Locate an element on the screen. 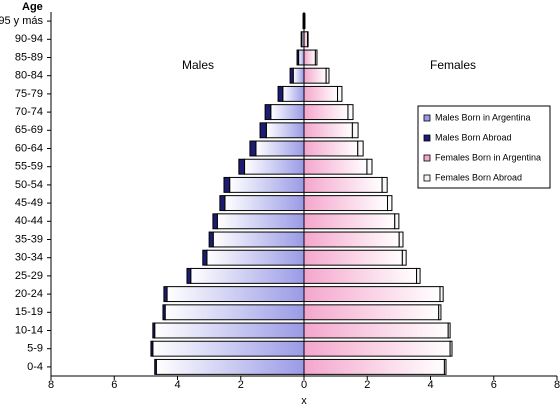 Image resolution: width=560 pixels, height=408 pixels. y-tick-label: 55-59 is located at coordinates (29, 167).